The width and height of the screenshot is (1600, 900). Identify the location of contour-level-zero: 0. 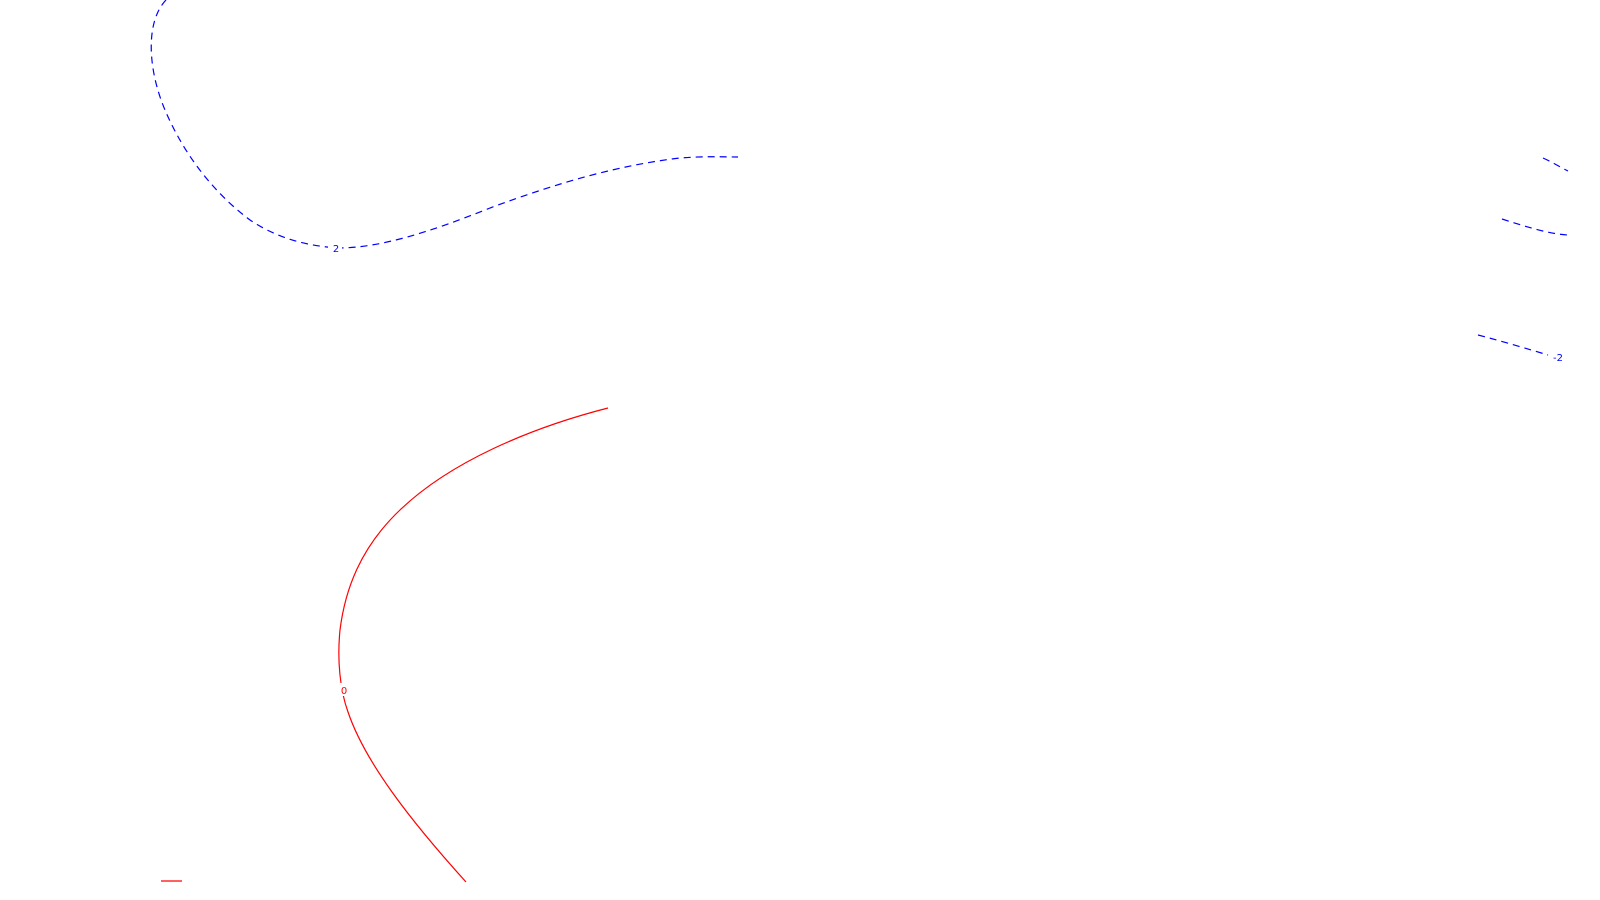
(385, 645).